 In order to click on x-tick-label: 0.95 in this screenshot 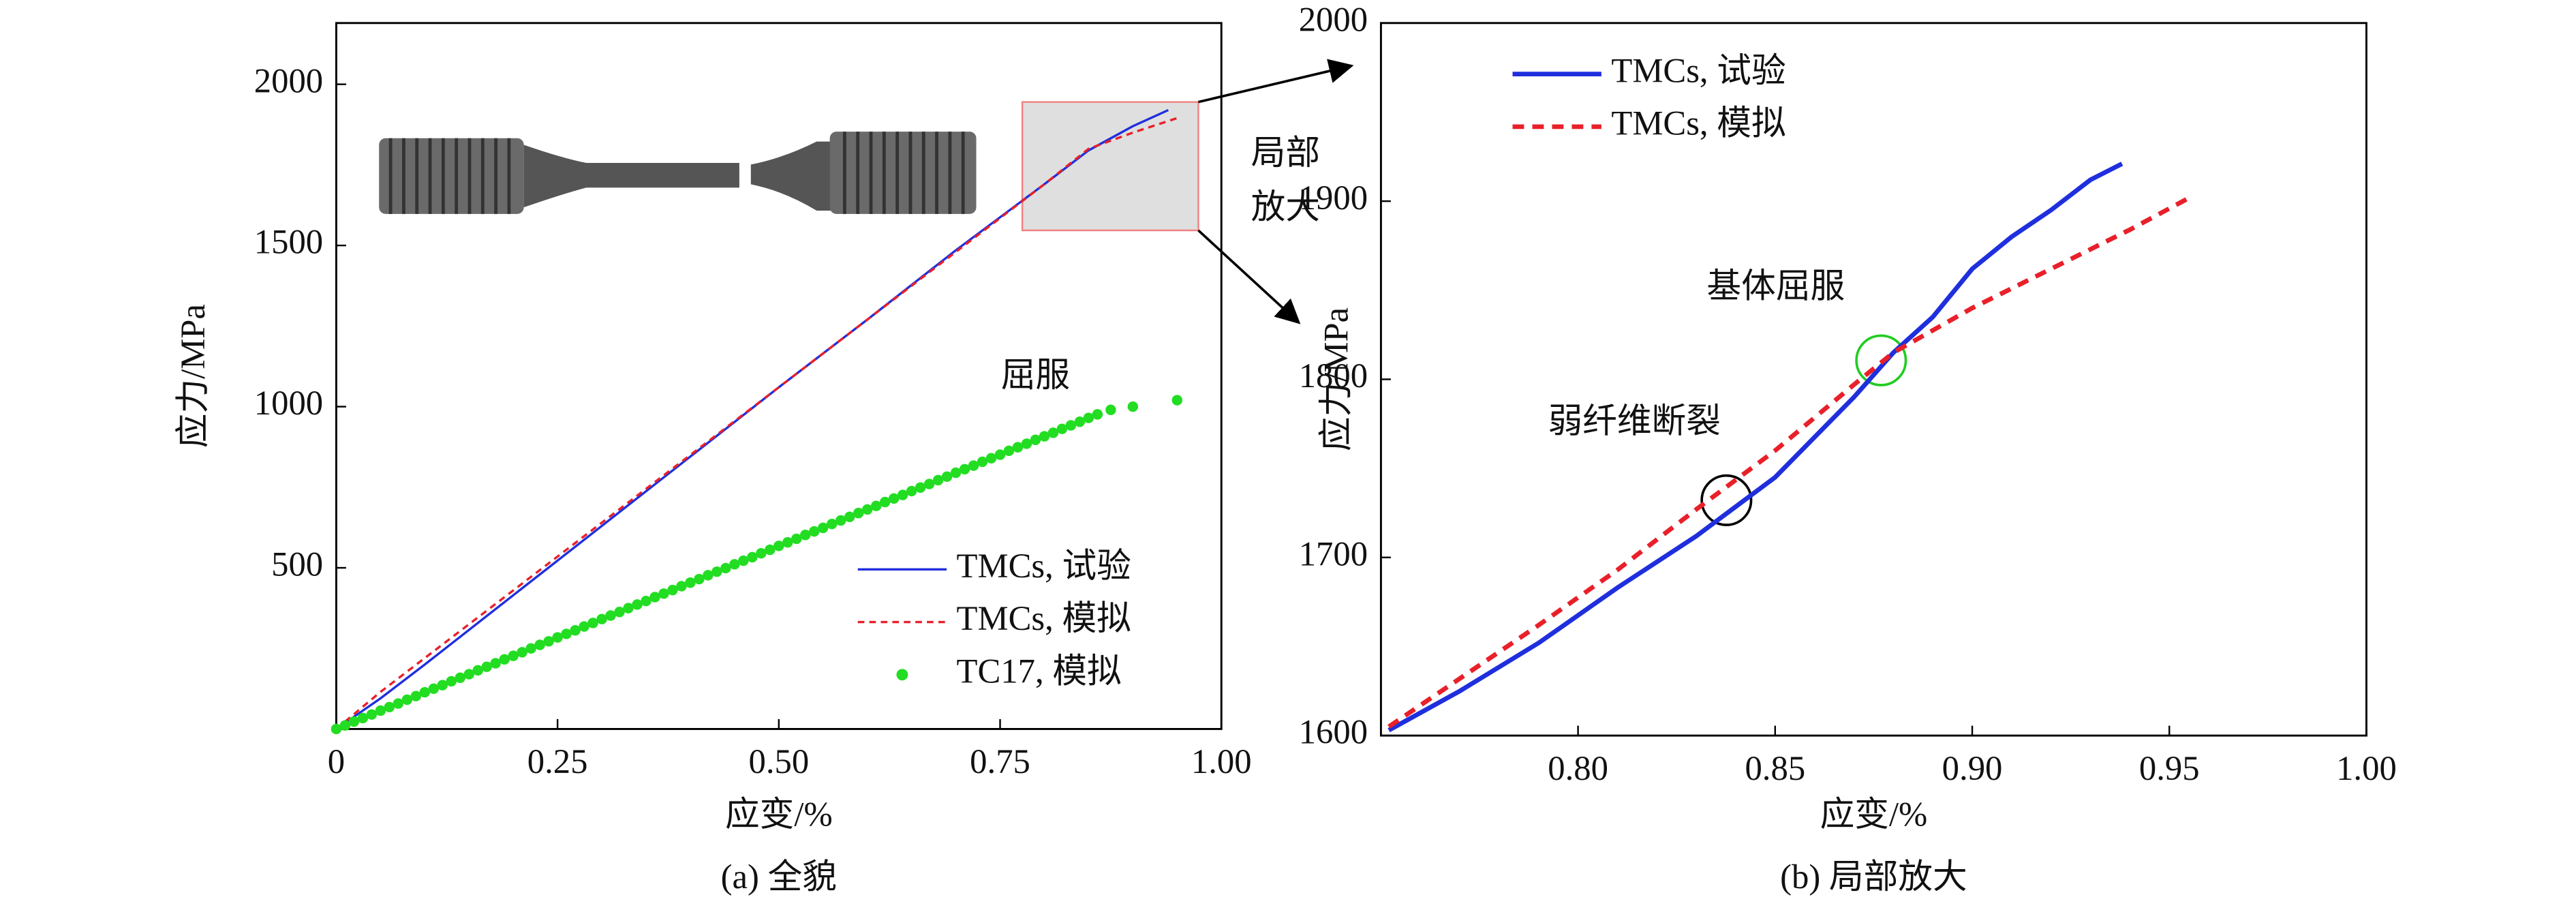, I will do `click(2169, 768)`.